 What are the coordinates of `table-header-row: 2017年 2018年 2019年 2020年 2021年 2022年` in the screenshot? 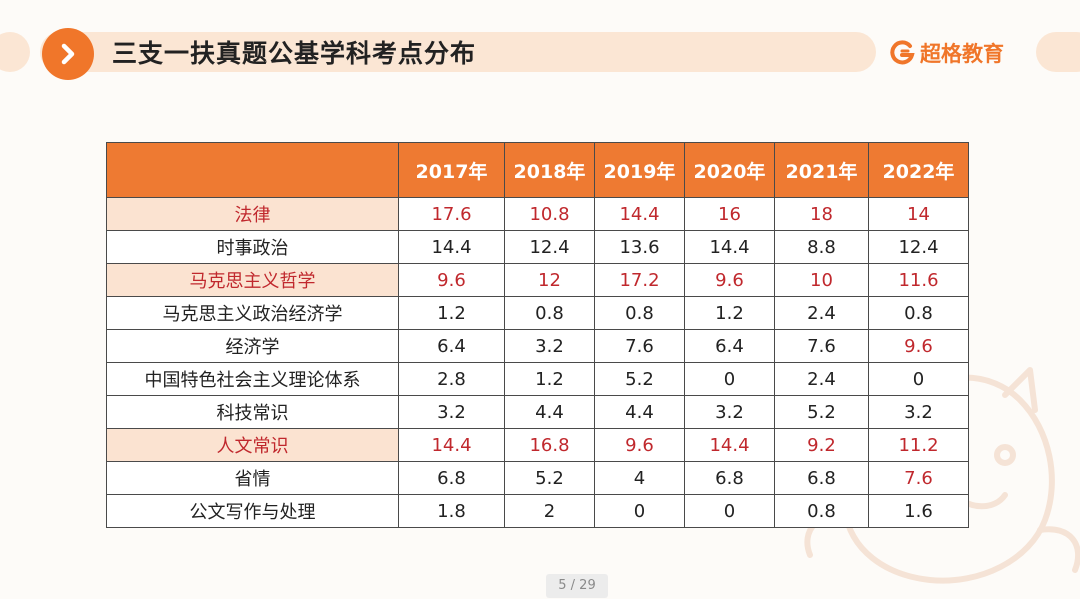 It's located at (537, 170).